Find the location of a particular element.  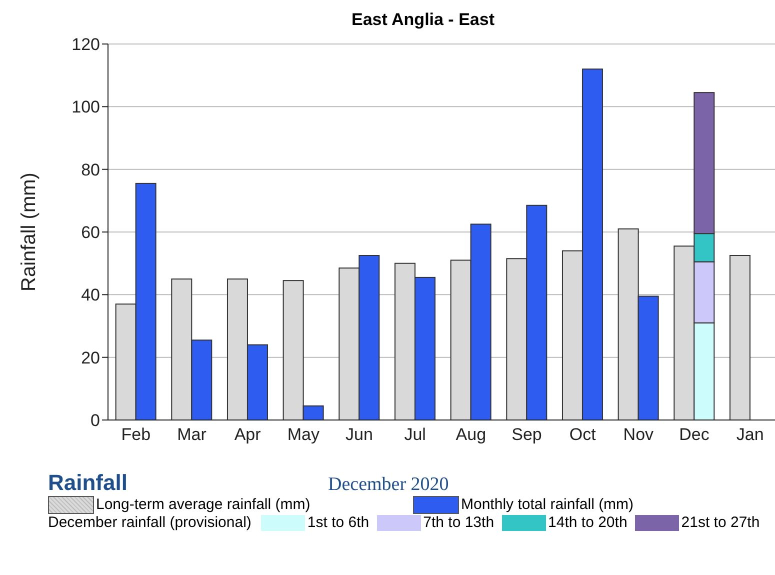

y-tick-label: 40 is located at coordinates (90, 295).